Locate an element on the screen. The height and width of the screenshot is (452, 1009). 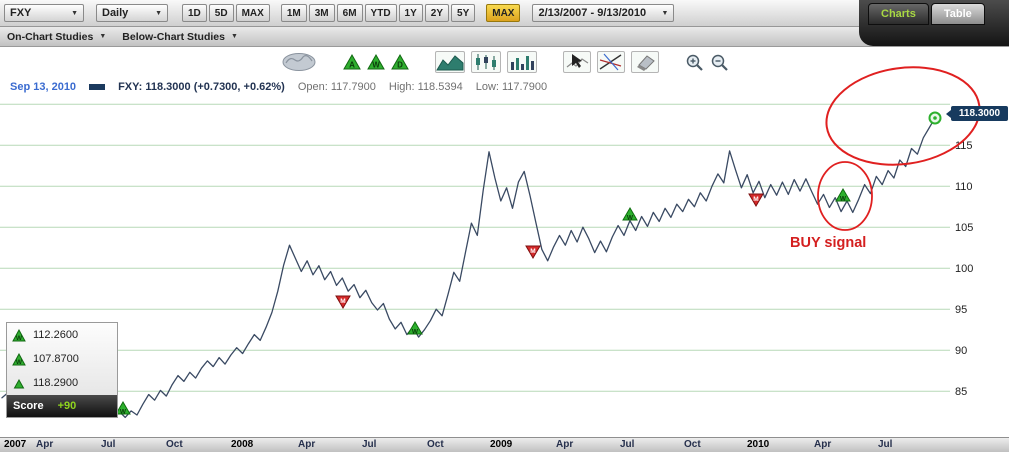
signal-legend: W 112.2600 W 107.8700 118.2900 Score +90 is located at coordinates (62, 370).